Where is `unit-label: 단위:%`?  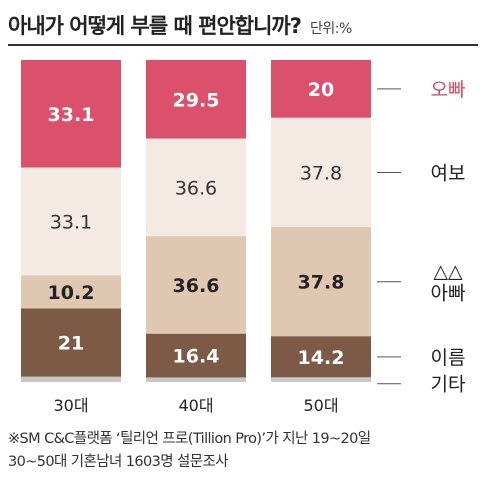
unit-label: 단위:% is located at coordinates (331, 29).